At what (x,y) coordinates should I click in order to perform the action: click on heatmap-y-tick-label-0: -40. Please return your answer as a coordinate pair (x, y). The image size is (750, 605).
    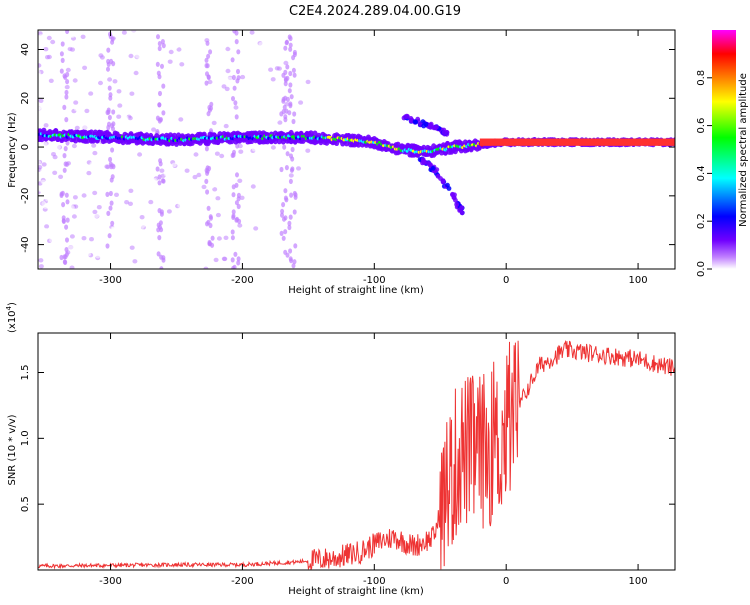
    Looking at the image, I should click on (25, 244).